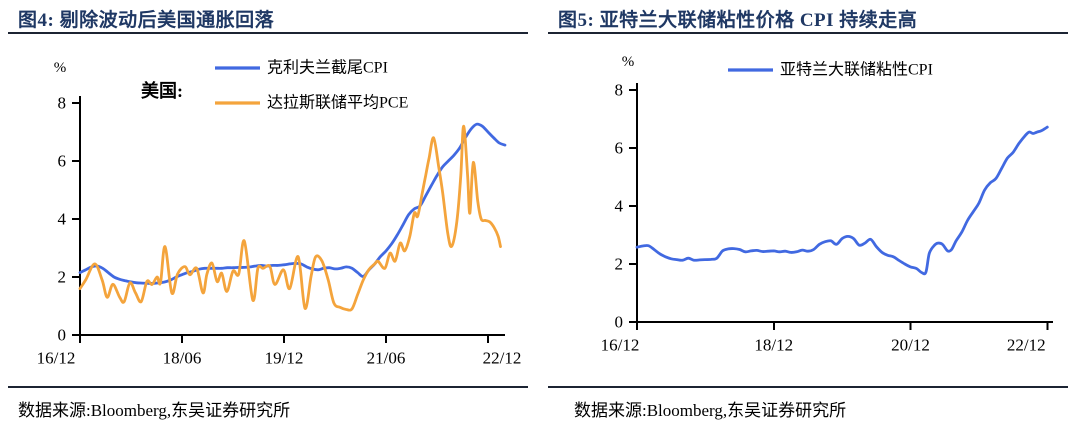 The width and height of the screenshot is (1080, 431). I want to click on x-tick-label: 20/12, so click(910, 345).